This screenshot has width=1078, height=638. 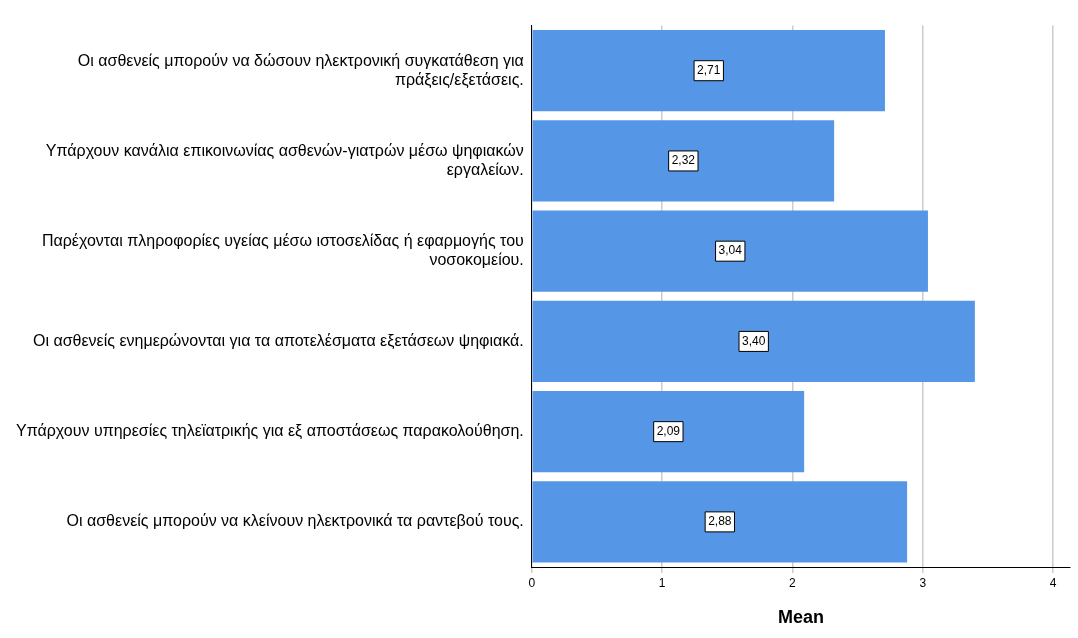 What do you see at coordinates (300, 70) in the screenshot?
I see `y-tick-label: Οι ασθενείς μπορούν να δώσουν ηλεκτρονική συγκατάθεση για πράξεις/εξετάσεις.` at bounding box center [300, 70].